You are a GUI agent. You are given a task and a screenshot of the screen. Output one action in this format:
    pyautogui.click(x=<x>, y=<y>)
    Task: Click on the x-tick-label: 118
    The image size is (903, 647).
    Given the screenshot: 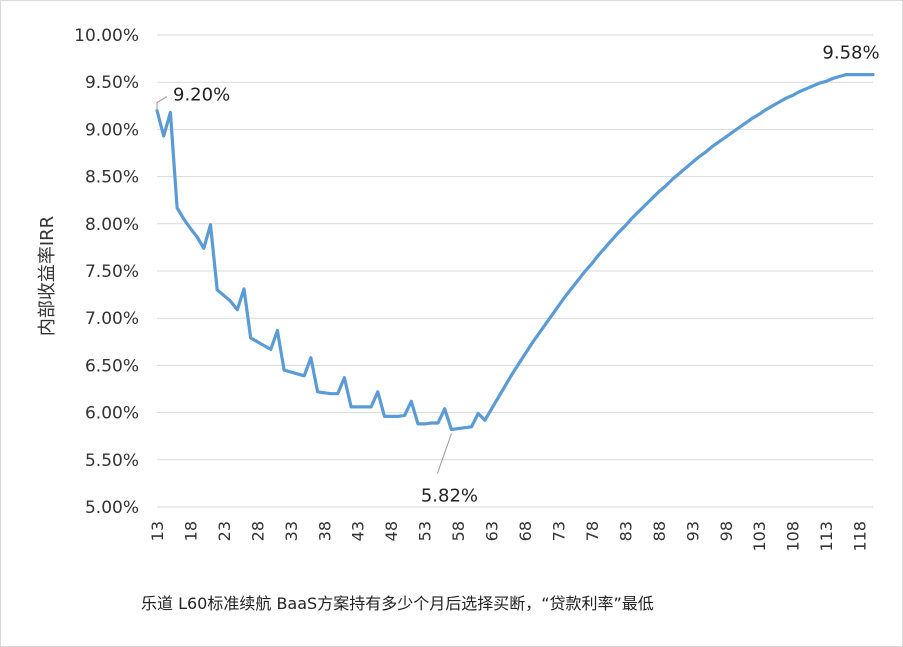 What is the action you would take?
    pyautogui.click(x=860, y=536)
    